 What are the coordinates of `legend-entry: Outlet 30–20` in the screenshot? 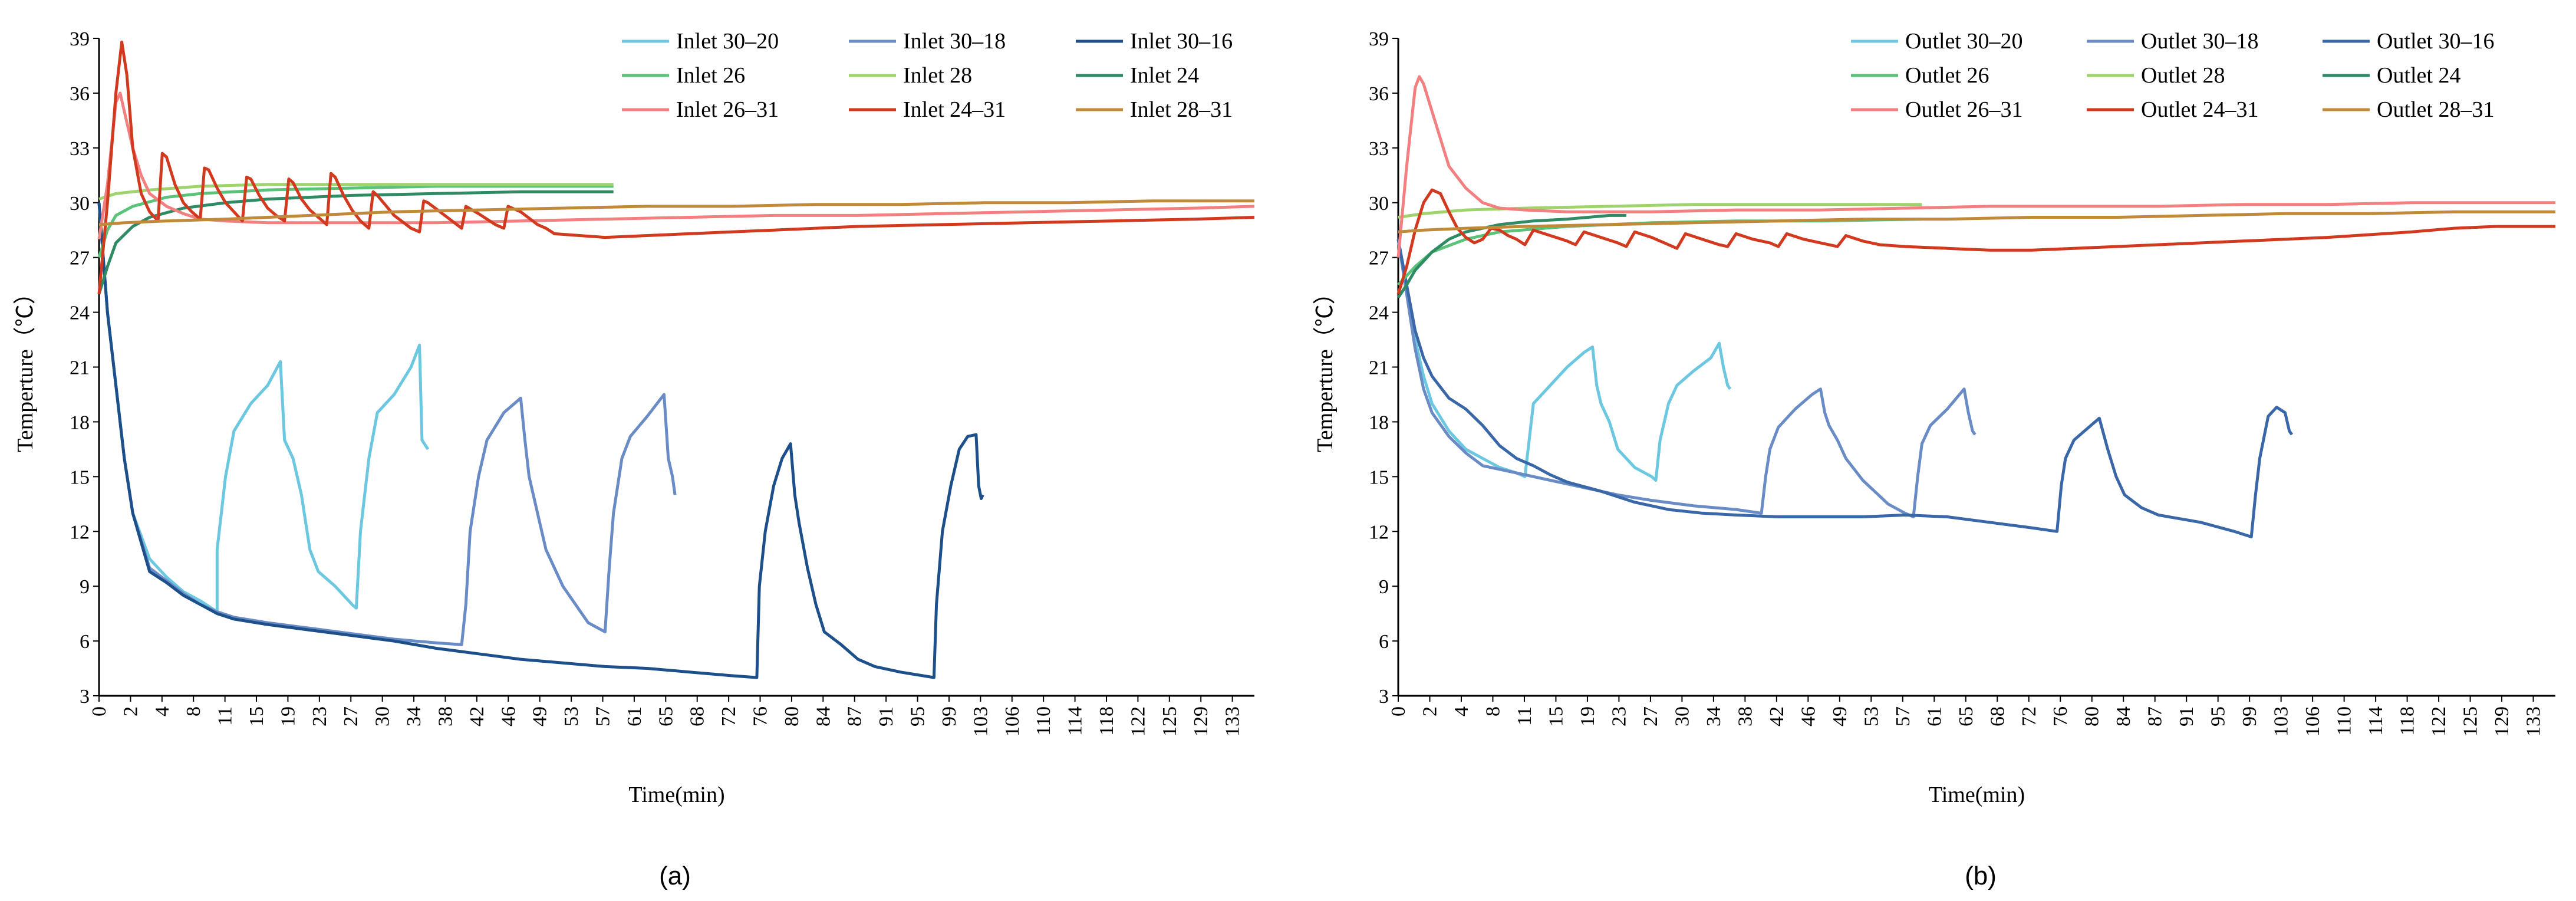 It's located at (1963, 41).